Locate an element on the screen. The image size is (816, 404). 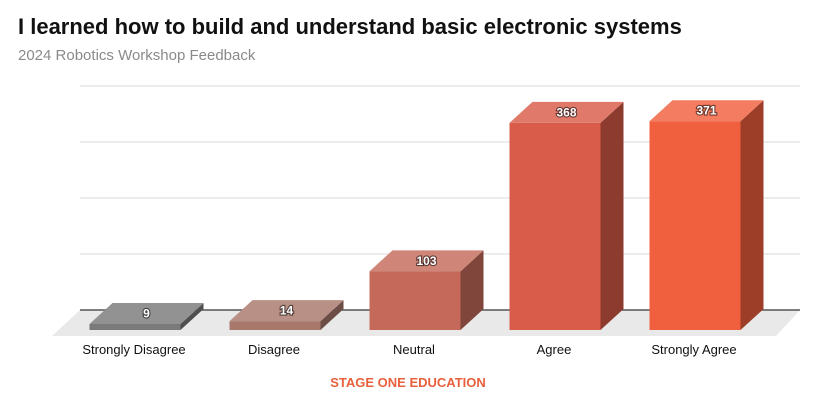
category-label: Disagree is located at coordinates (274, 349).